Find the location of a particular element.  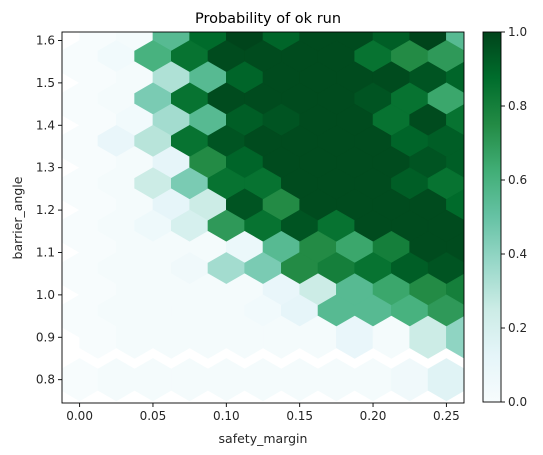

colorbar-tick-label: 0.2 is located at coordinates (517, 328).